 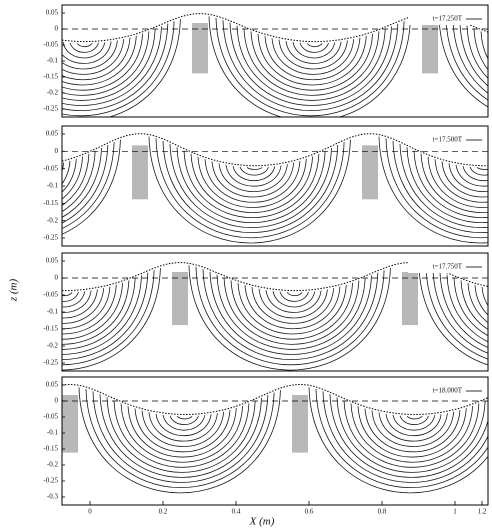 I want to click on x-tick-label: 1, so click(x=455, y=512).